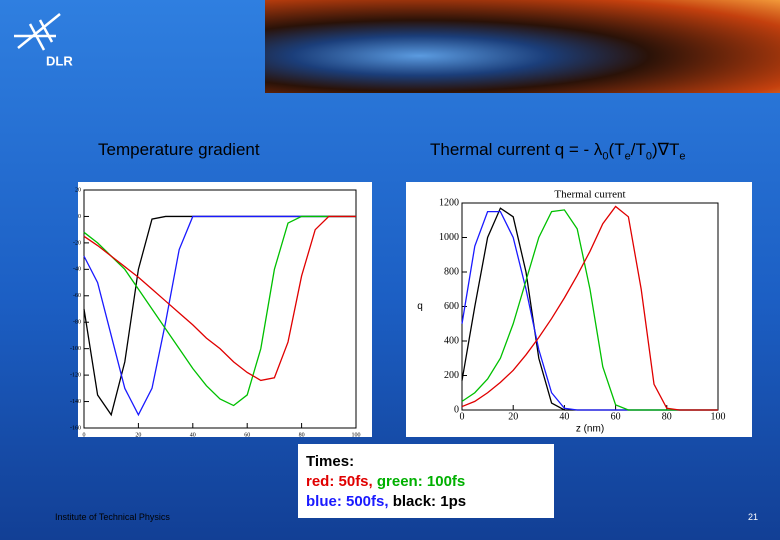 The height and width of the screenshot is (540, 780). I want to click on legend-green: green: 100fs, so click(421, 481).